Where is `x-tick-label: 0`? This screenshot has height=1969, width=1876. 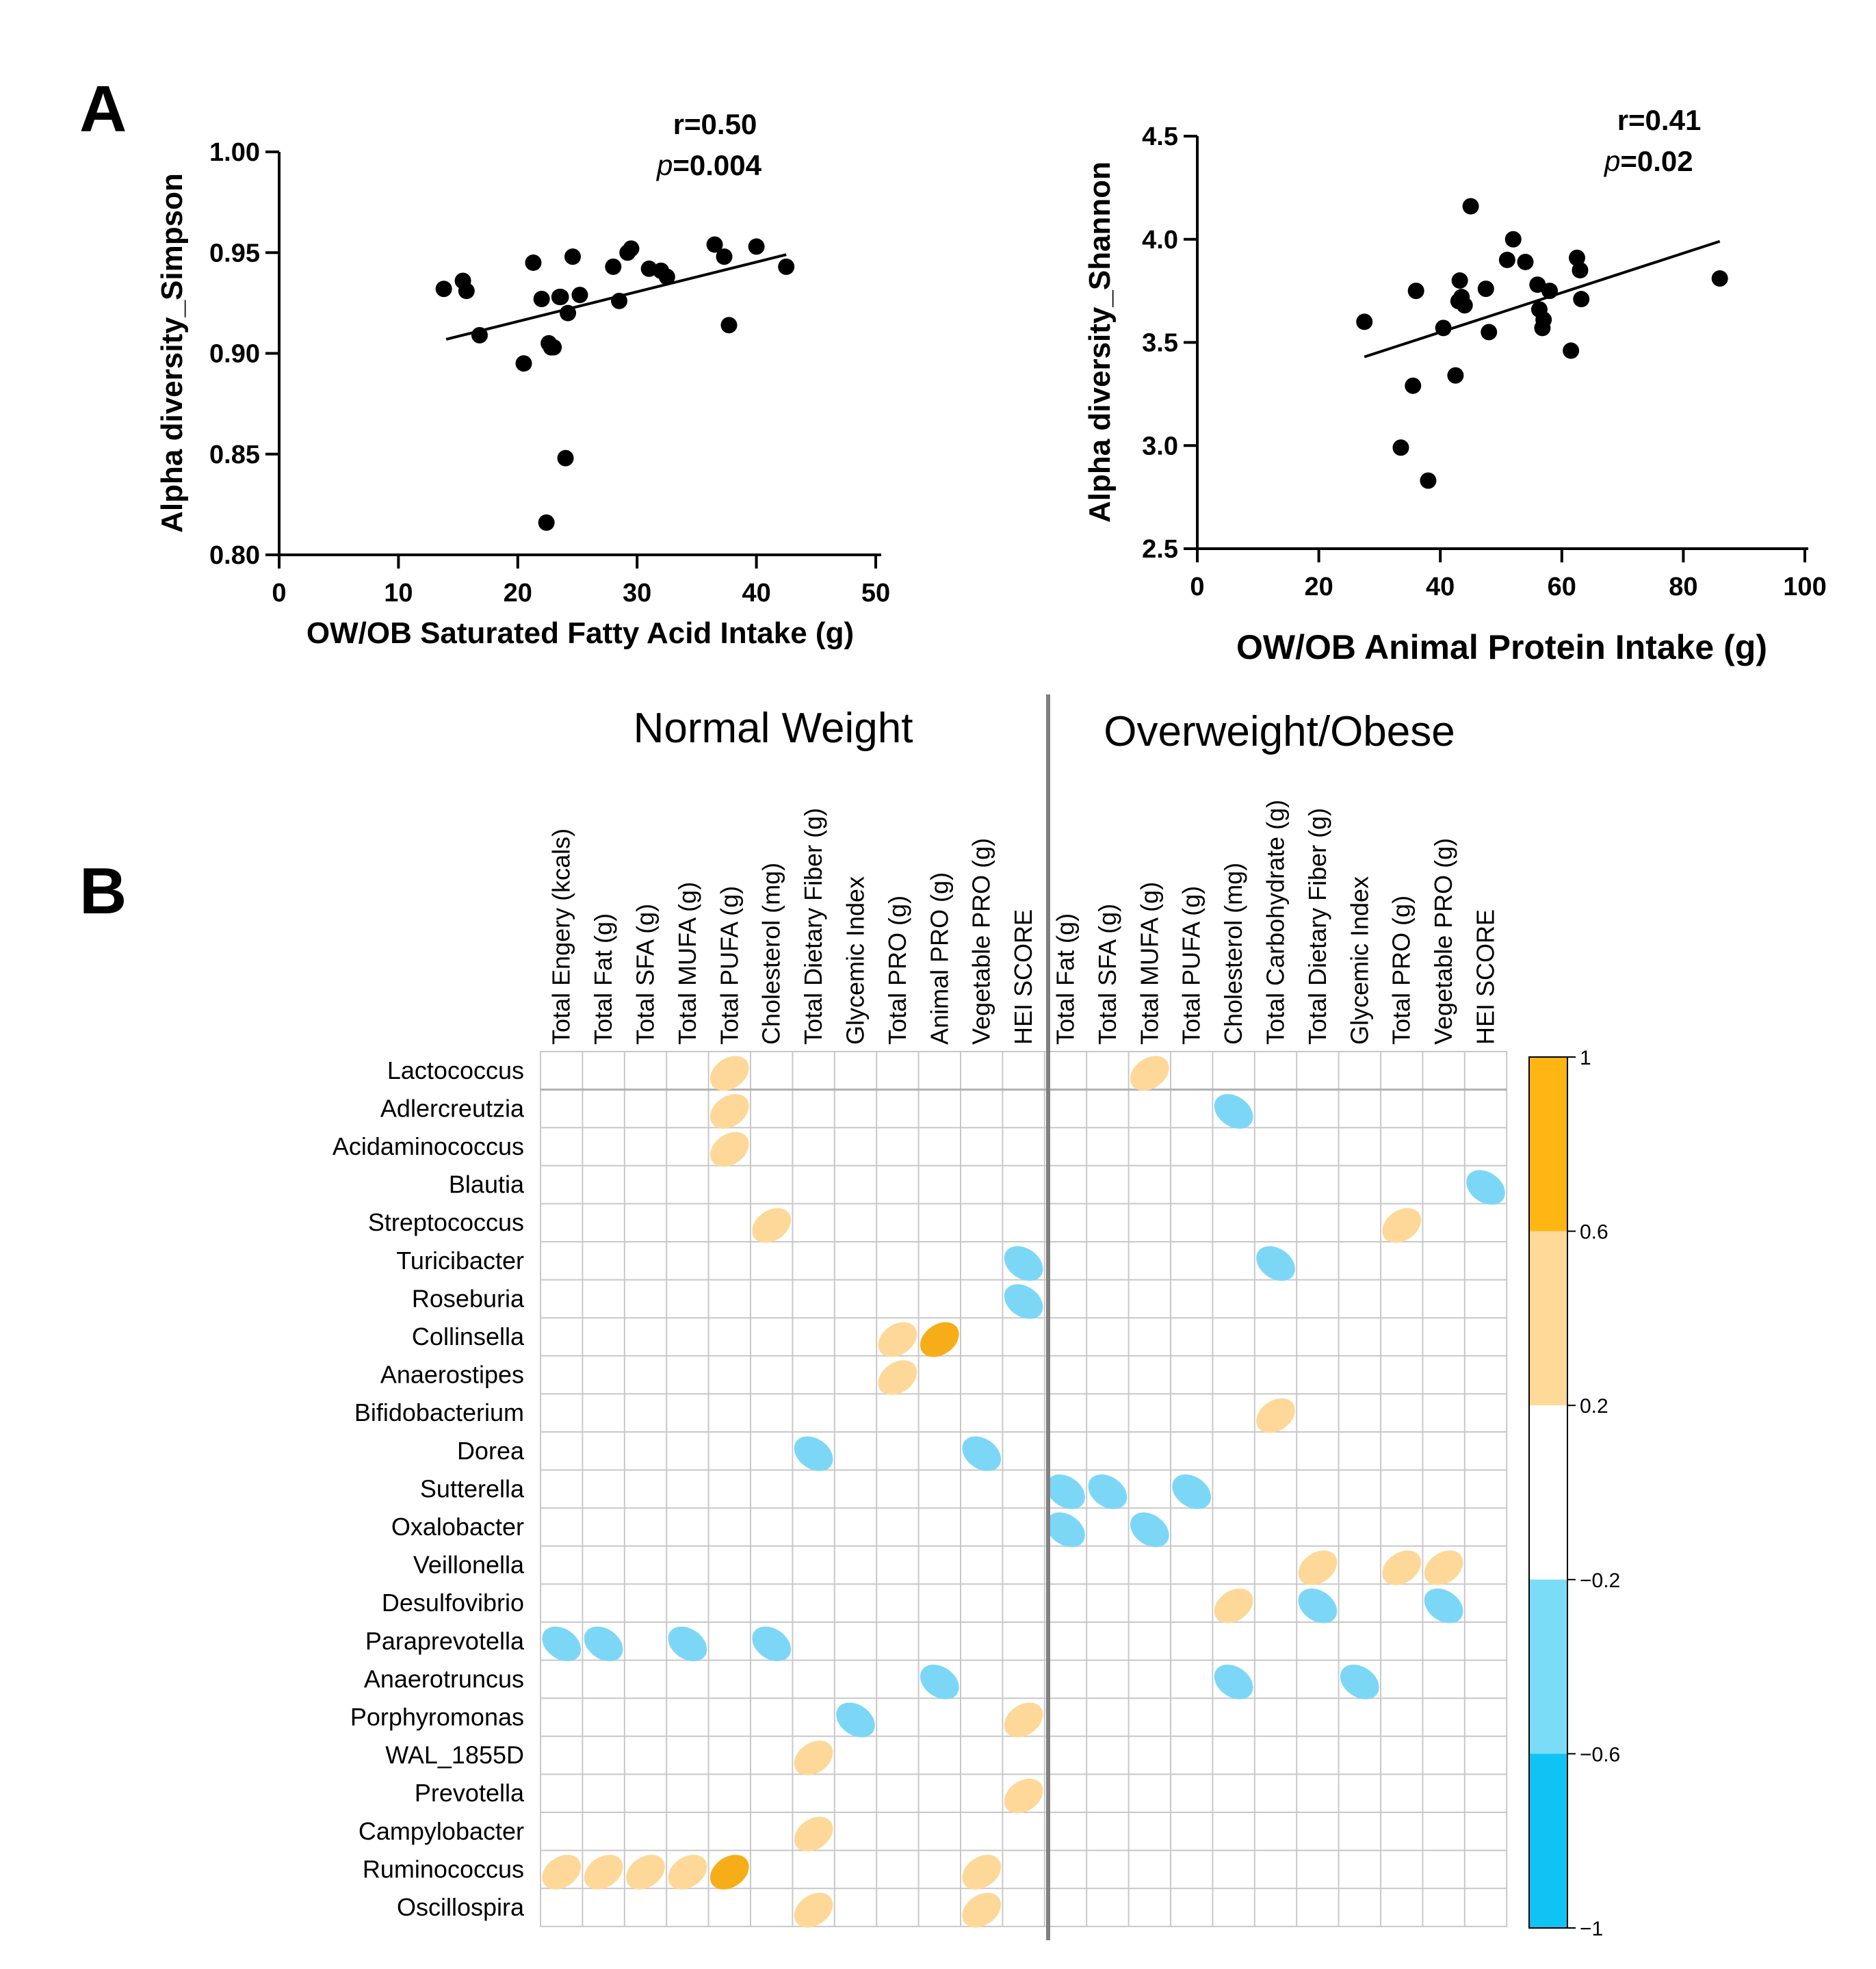
x-tick-label: 0 is located at coordinates (1197, 587).